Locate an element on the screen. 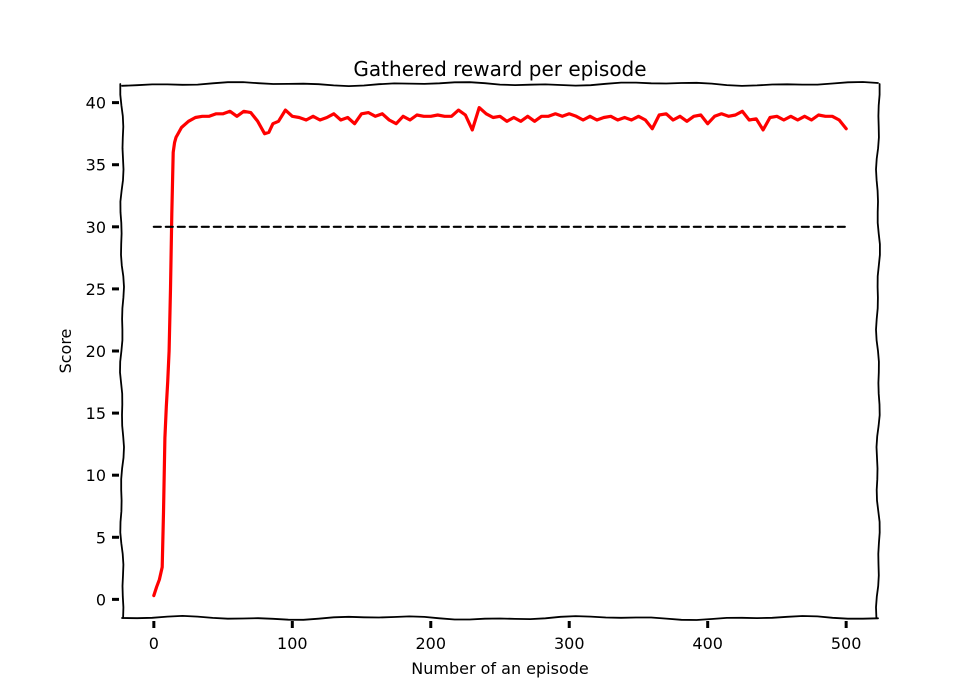 The image size is (976, 695). y-tick-label: 40 is located at coordinates (96, 103).